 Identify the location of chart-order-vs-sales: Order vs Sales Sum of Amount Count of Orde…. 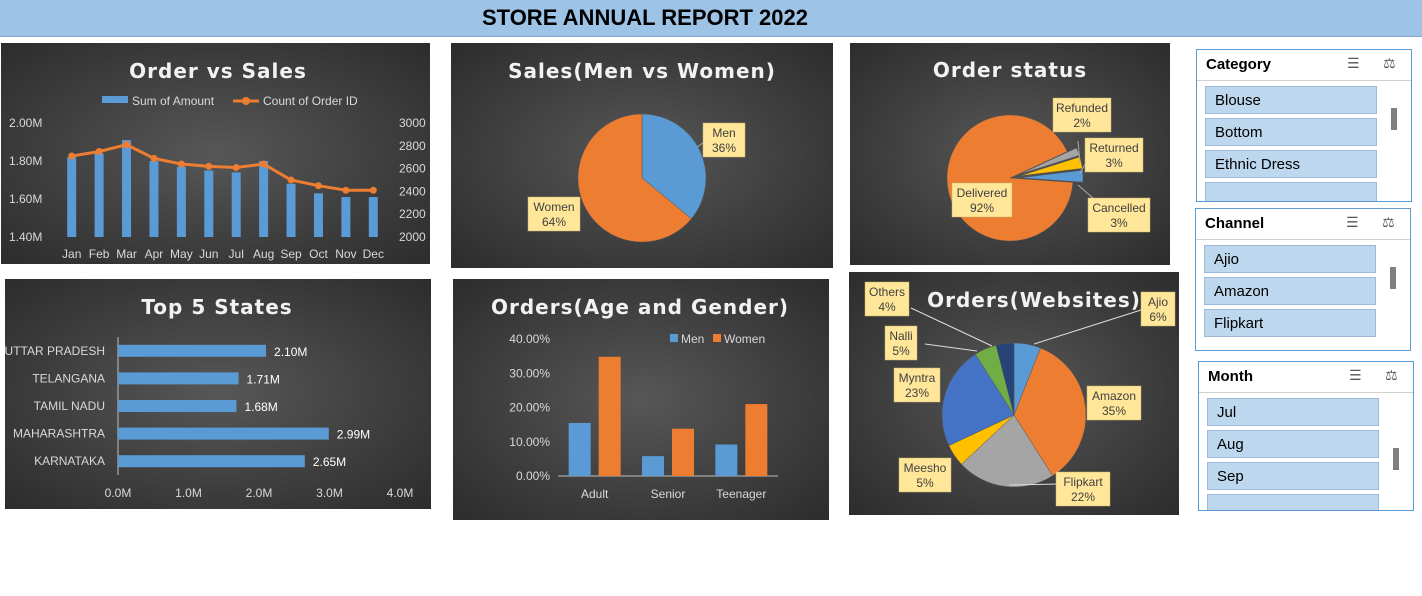
(215, 153).